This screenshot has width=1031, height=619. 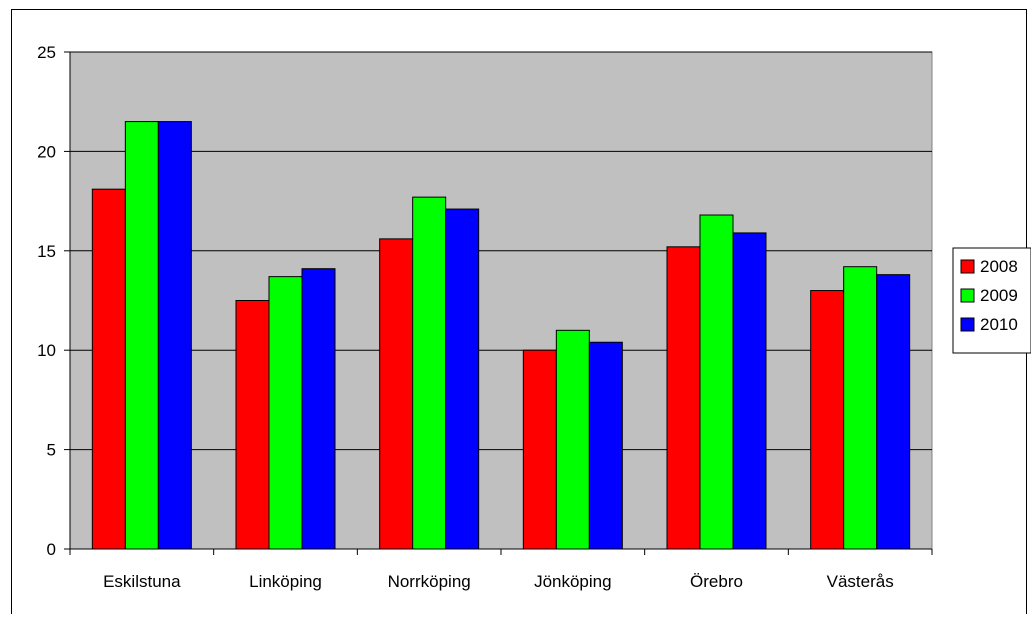 I want to click on x-tick-label: Örebro, so click(x=716, y=581).